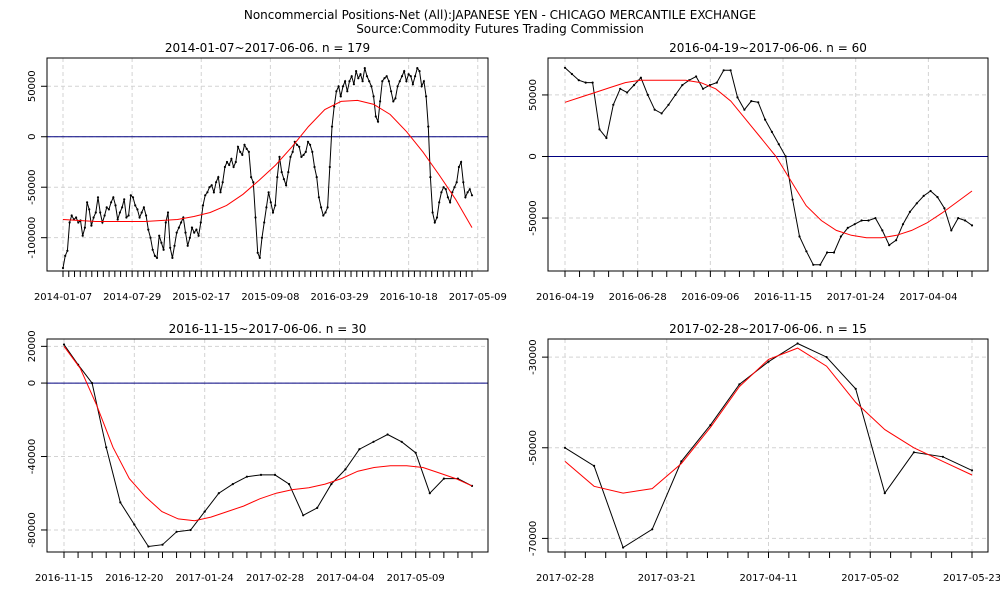  I want to click on y-tick-label: -30000, so click(533, 356).